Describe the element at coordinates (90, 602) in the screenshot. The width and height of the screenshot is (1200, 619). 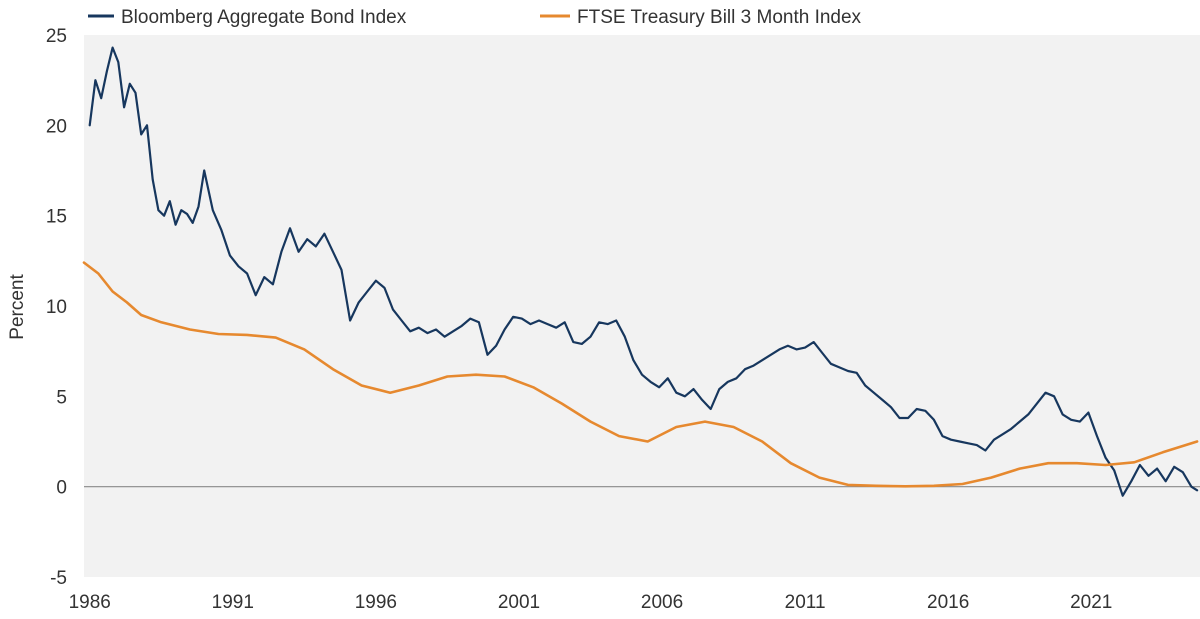
I see `x-tick-label: 1986` at that location.